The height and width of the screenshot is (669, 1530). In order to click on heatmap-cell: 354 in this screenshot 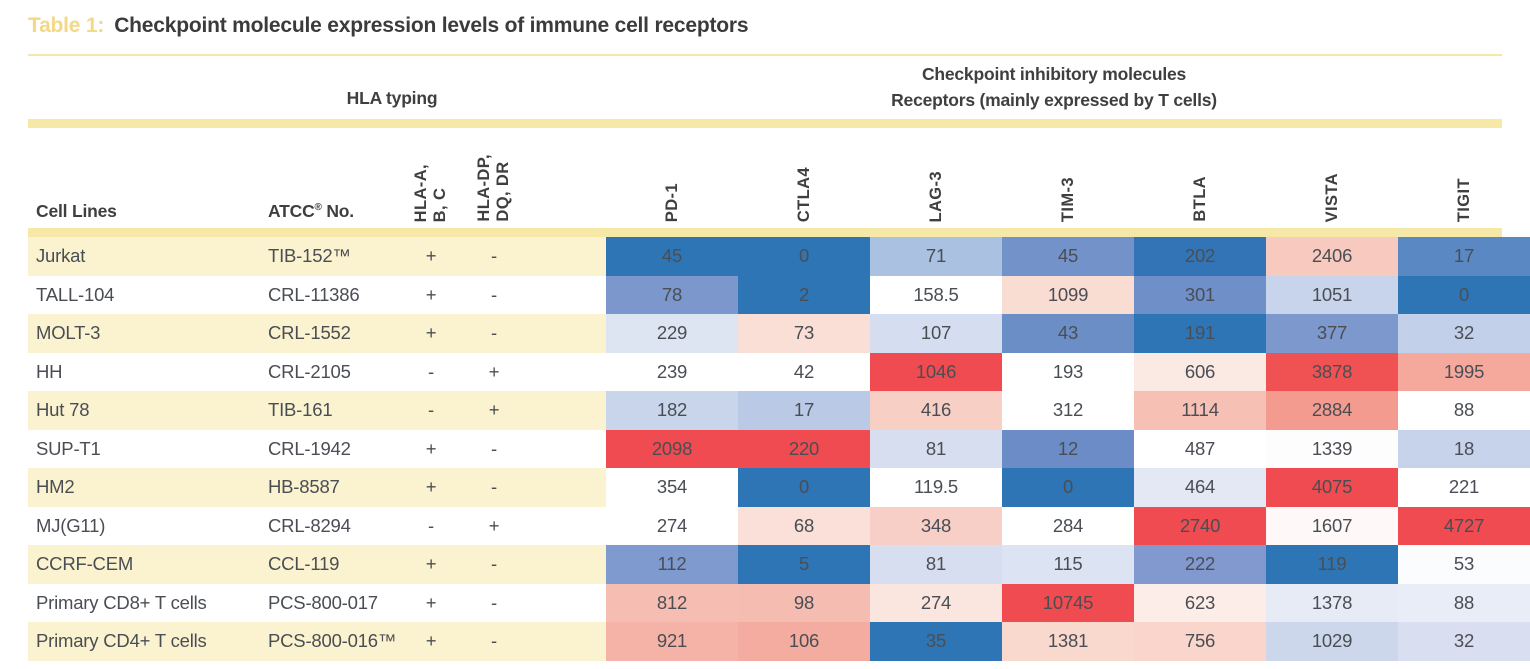, I will do `click(672, 487)`.